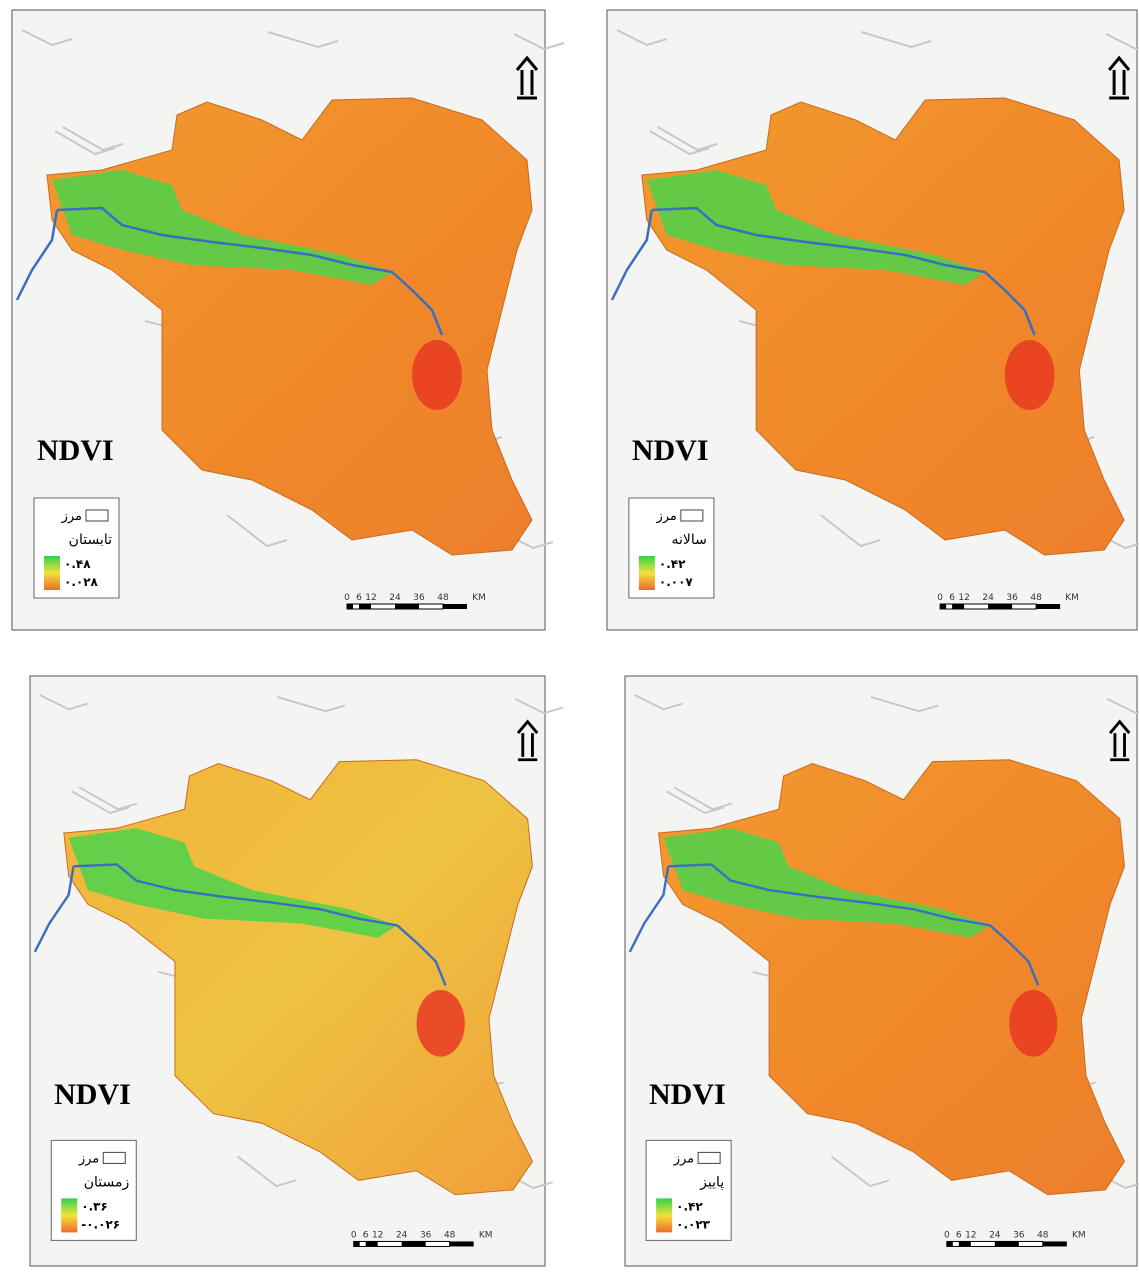 The width and height of the screenshot is (1139, 1284). Describe the element at coordinates (671, 548) in the screenshot. I see `legend: مرز سالانه ۰.۴۲ ۰.۰۰۷` at that location.